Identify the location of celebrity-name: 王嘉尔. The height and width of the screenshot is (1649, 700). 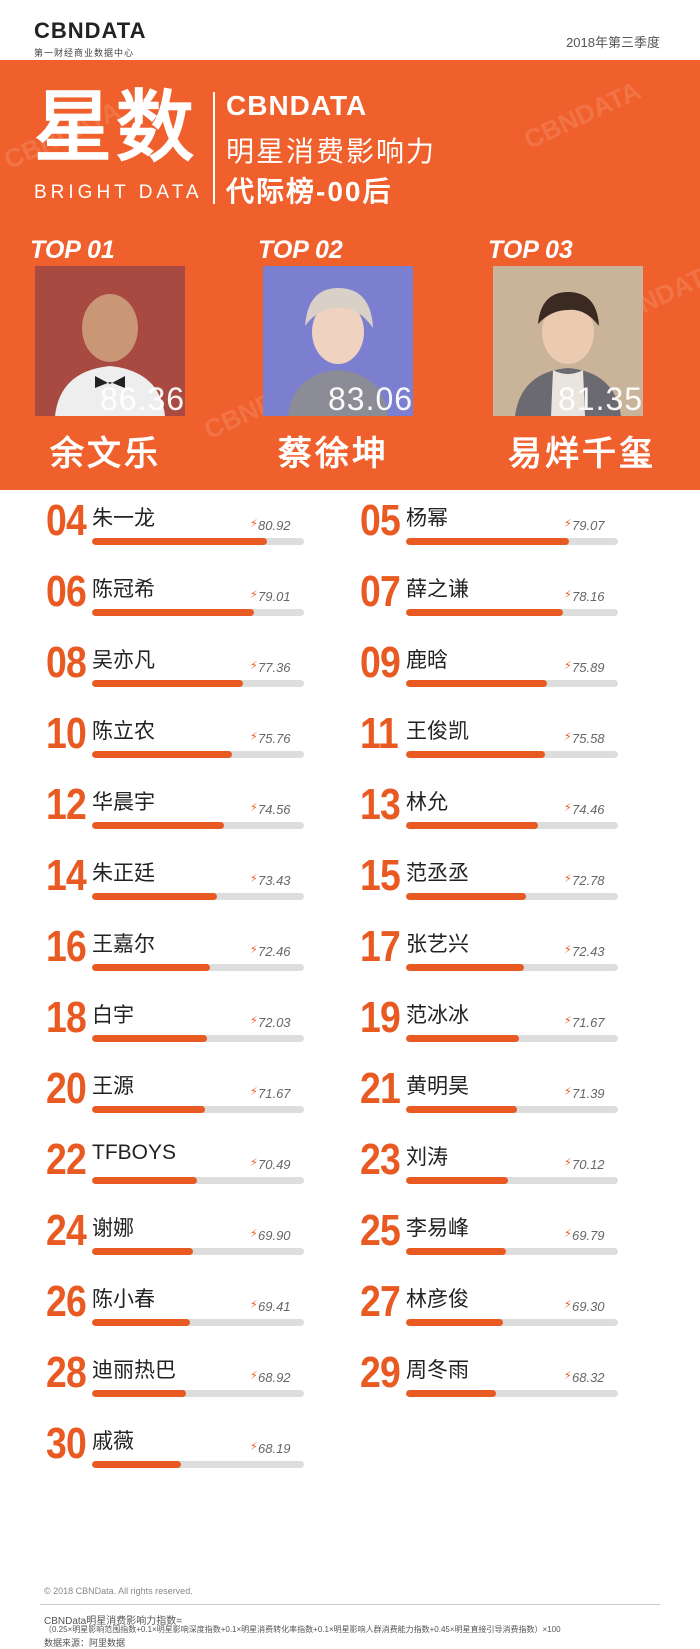
(123, 944).